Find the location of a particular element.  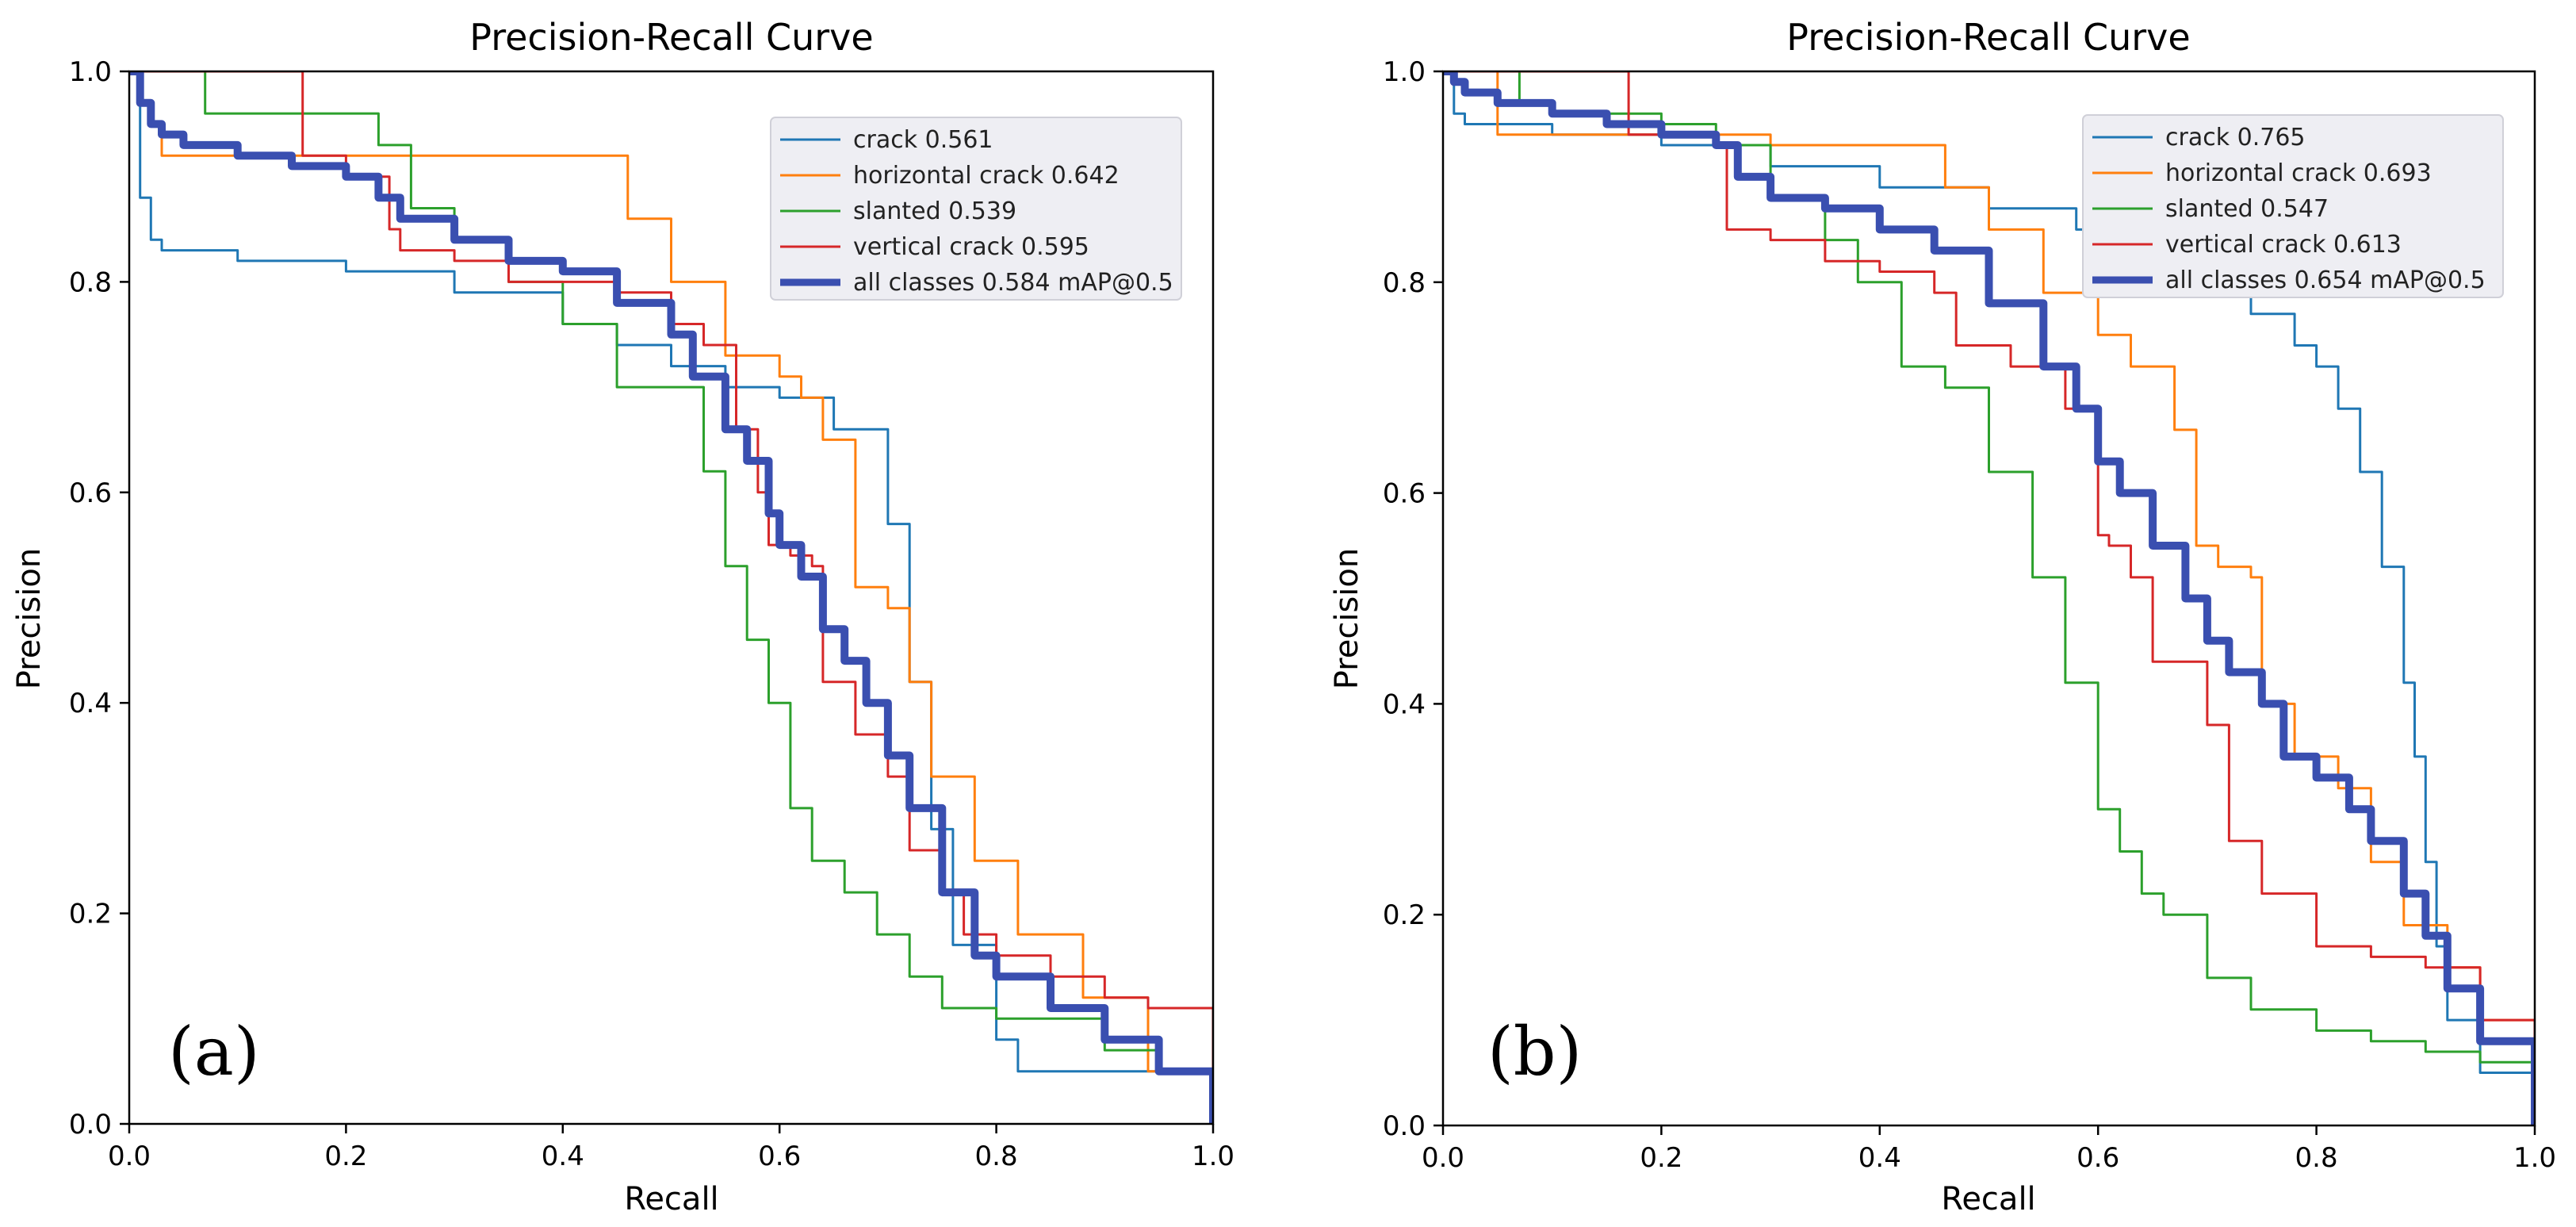

panel-a-y-tick-label: 0.0 is located at coordinates (90, 1125).